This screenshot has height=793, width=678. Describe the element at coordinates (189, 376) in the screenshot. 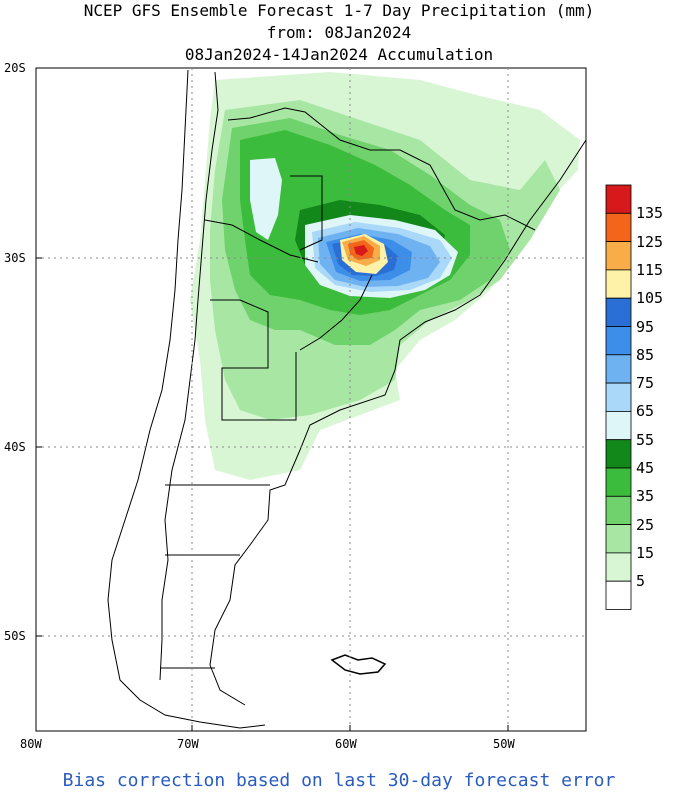

I see `andes-border` at that location.